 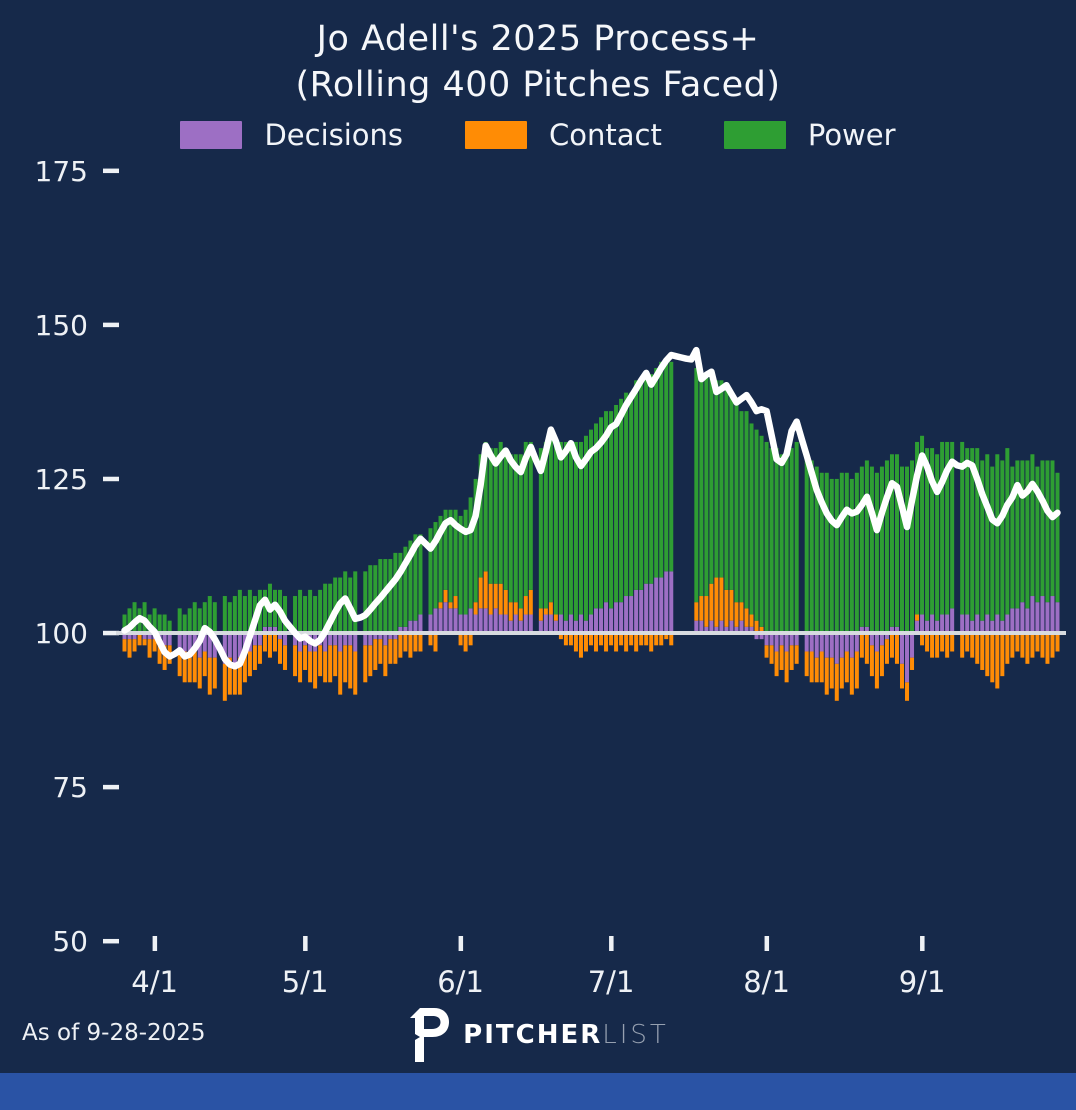 What do you see at coordinates (61, 479) in the screenshot?
I see `y-axis-tick-label: 125` at bounding box center [61, 479].